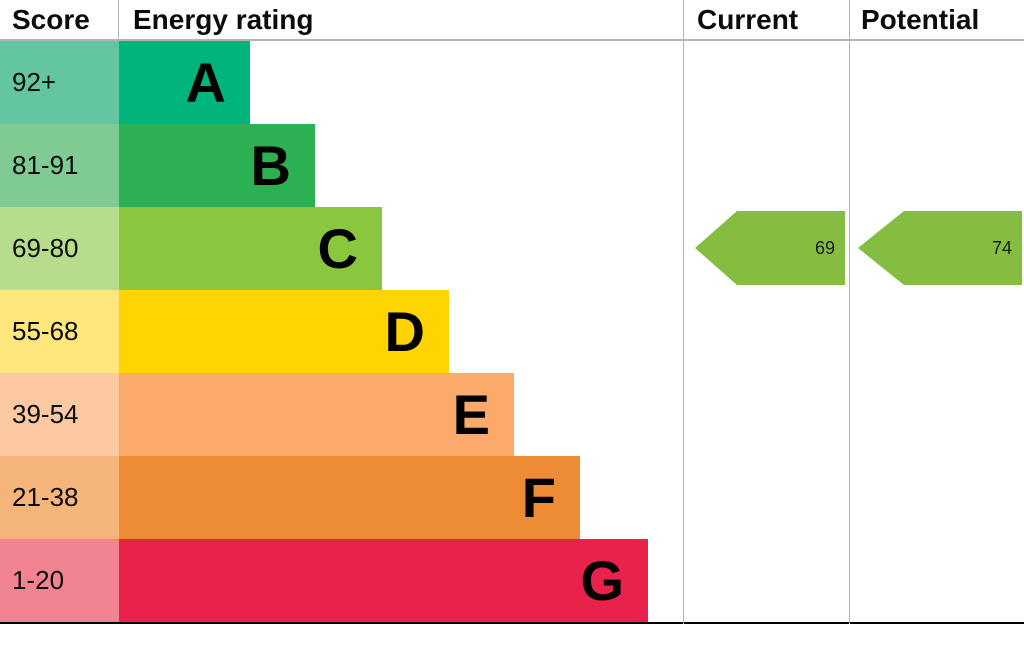  Describe the element at coordinates (824, 247) in the screenshot. I see `current-rating-value: 69` at that location.